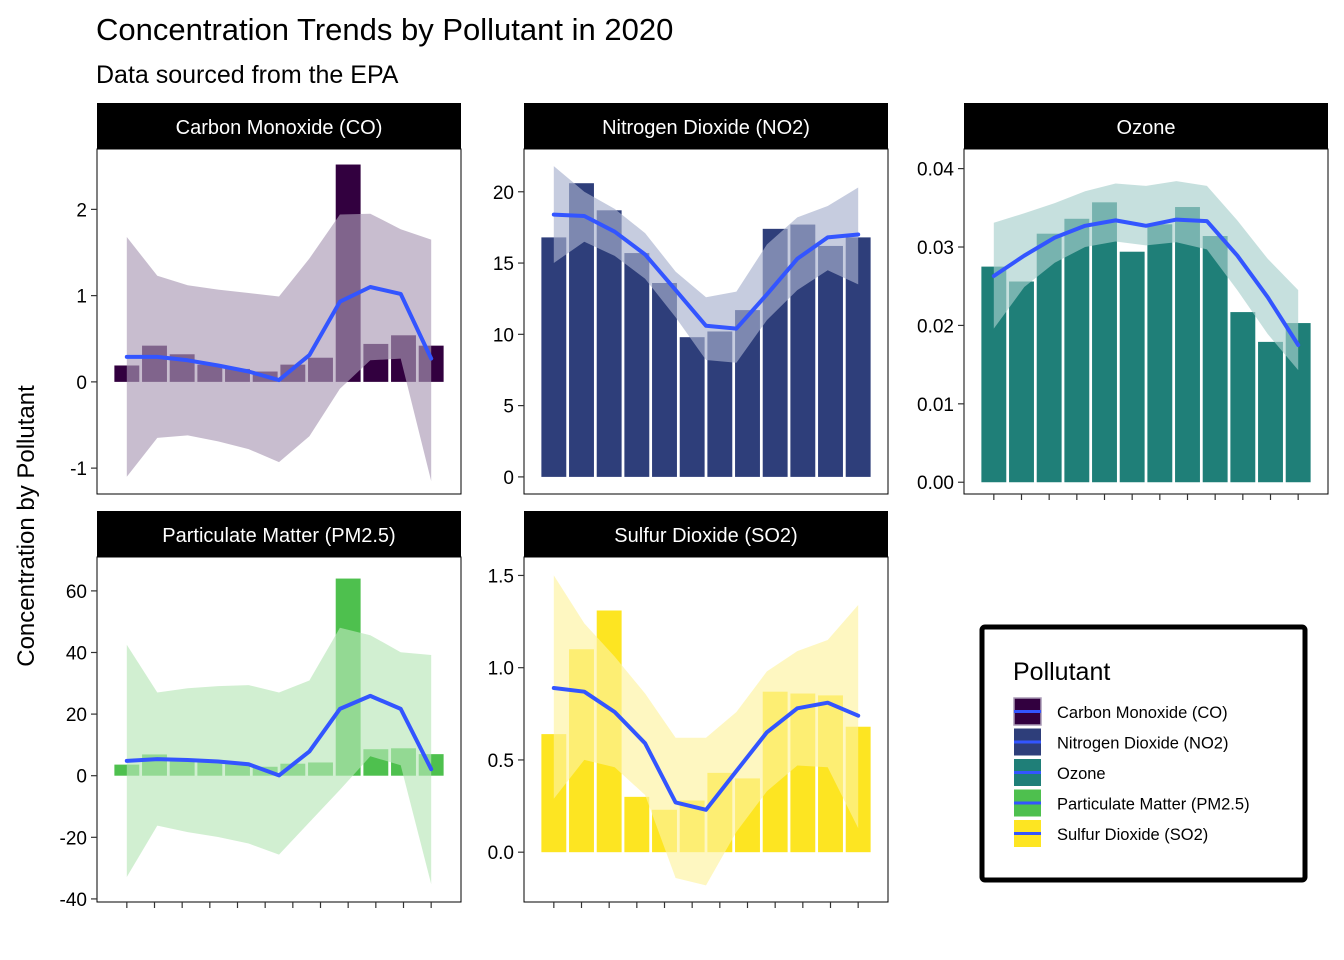 The image size is (1344, 960). I want to click on y-tick-label: 0.03, so click(935, 248).